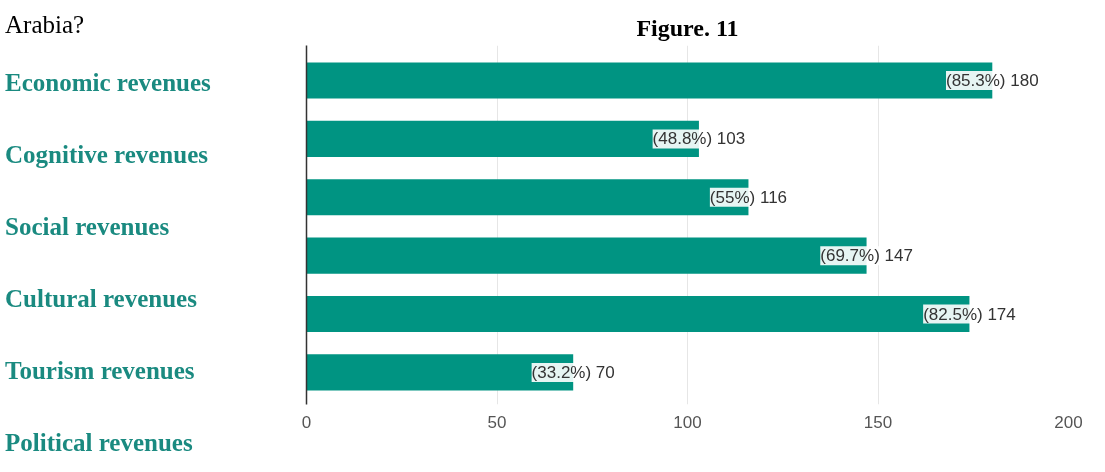  What do you see at coordinates (100, 371) in the screenshot?
I see `text: Tourism revenues` at bounding box center [100, 371].